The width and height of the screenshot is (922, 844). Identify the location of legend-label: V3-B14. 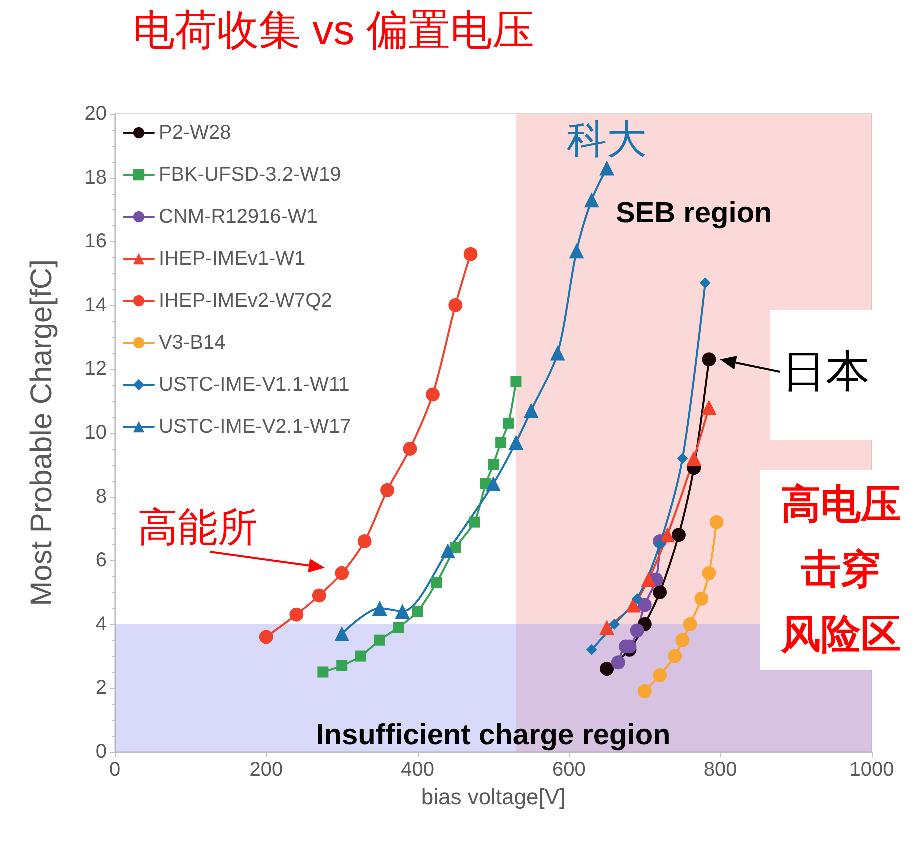
(192, 343).